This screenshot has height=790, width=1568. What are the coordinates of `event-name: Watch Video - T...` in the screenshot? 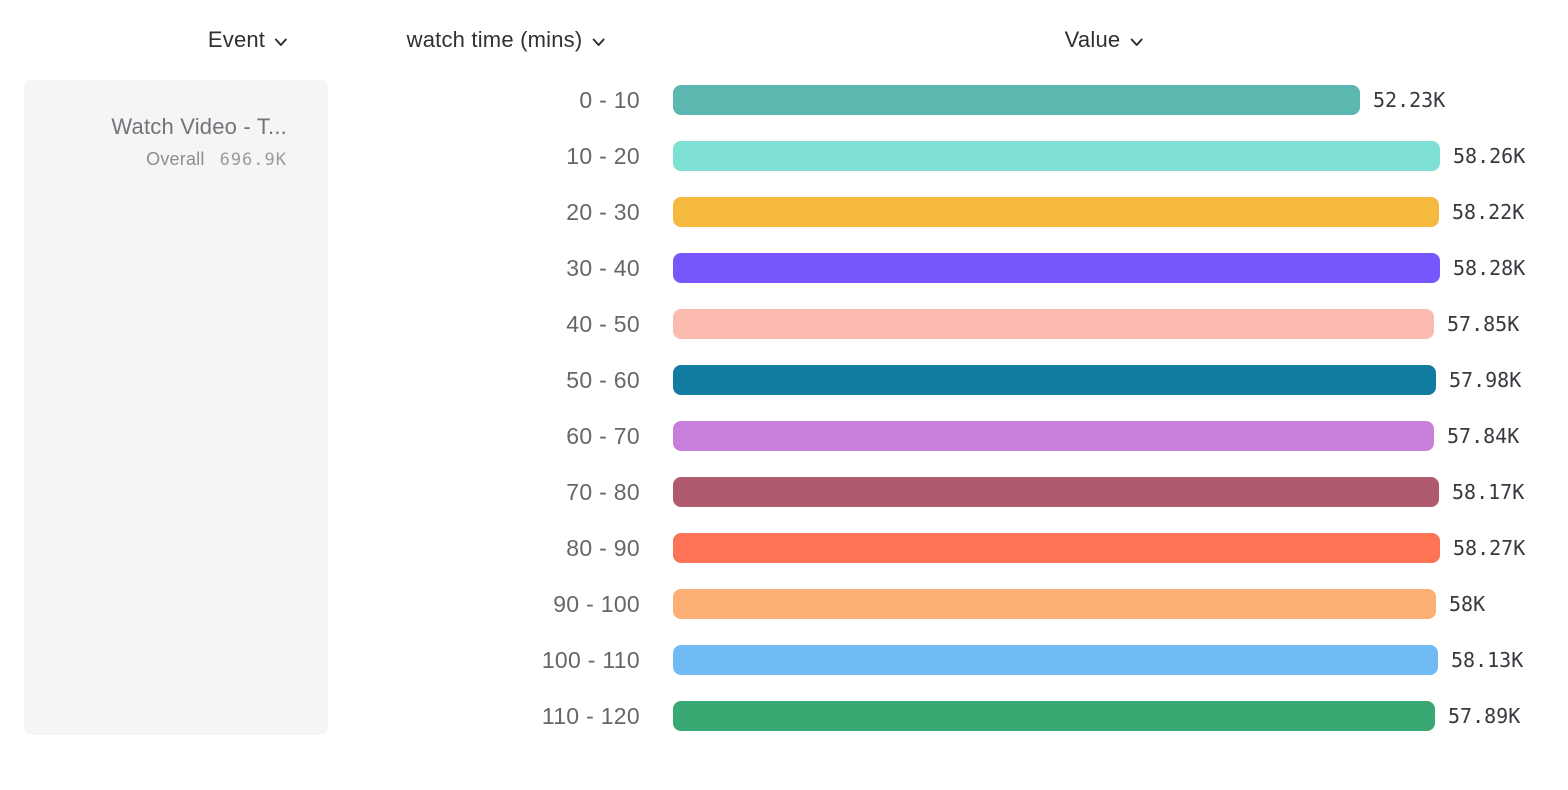 It's located at (199, 126).